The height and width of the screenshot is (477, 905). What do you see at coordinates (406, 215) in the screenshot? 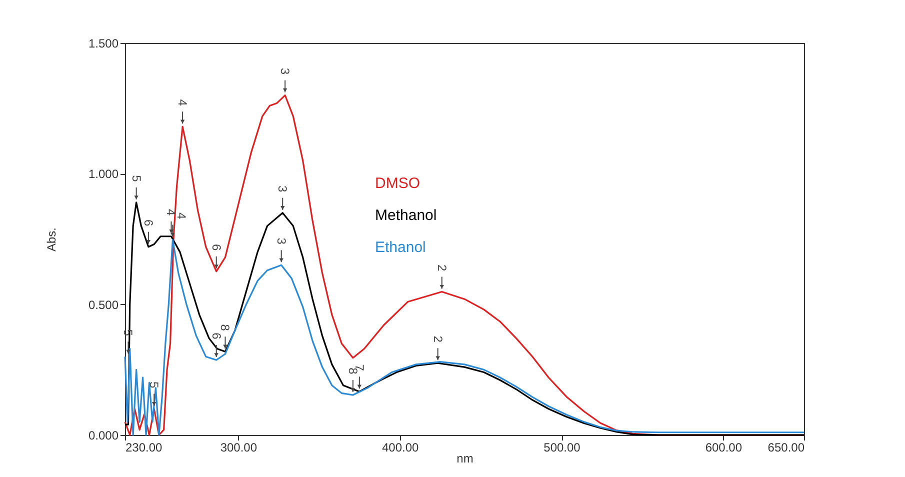
I see `text: Methanol` at bounding box center [406, 215].